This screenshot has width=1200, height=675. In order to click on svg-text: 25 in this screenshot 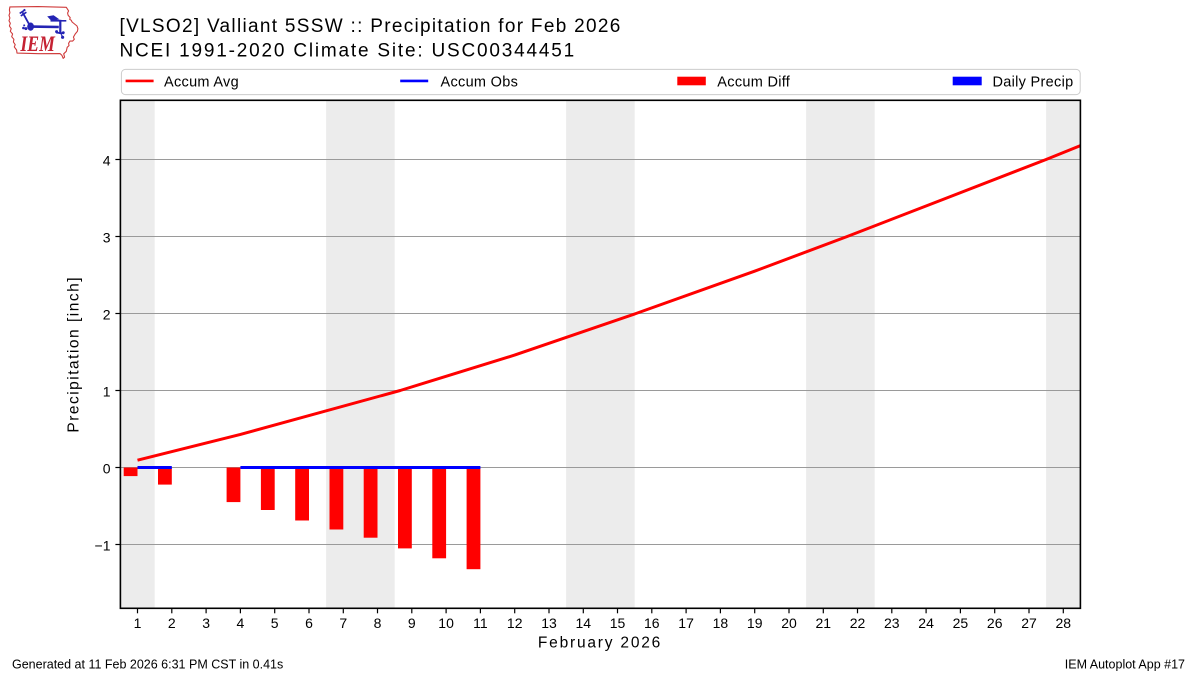, I will do `click(961, 623)`.